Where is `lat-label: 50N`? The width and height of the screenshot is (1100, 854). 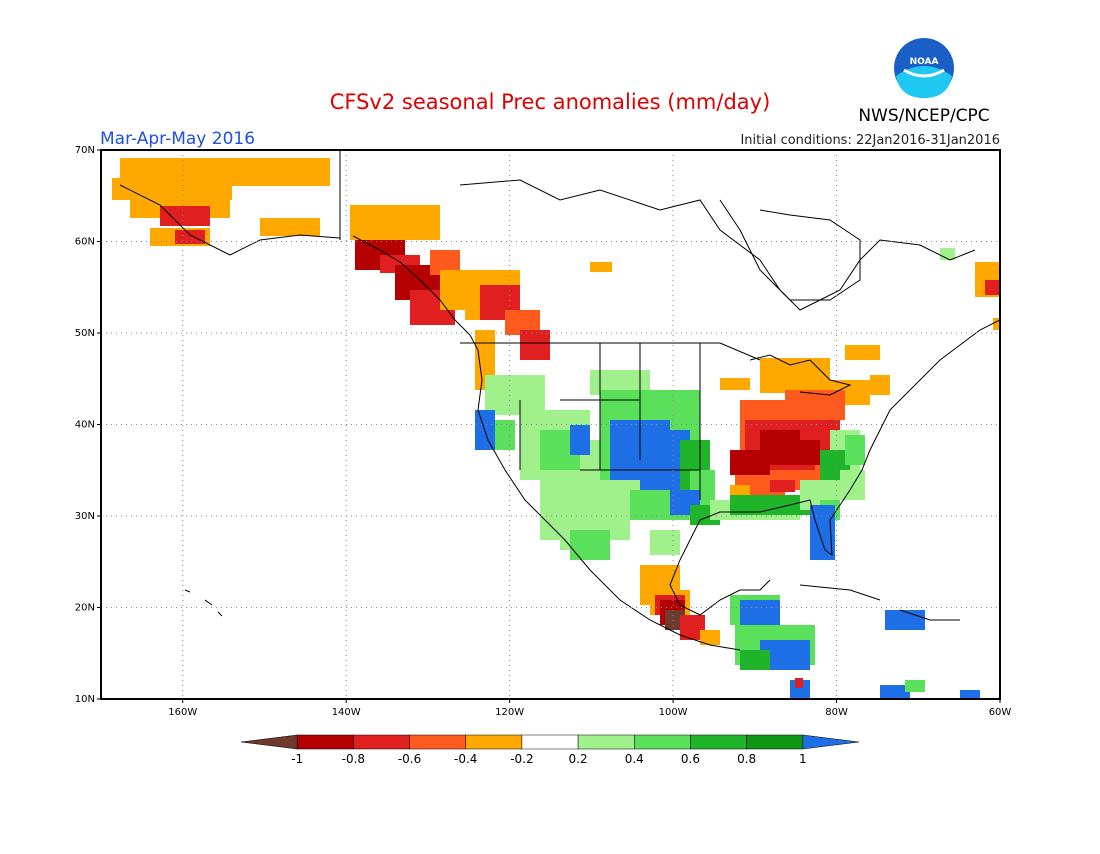 lat-label: 50N is located at coordinates (85, 333).